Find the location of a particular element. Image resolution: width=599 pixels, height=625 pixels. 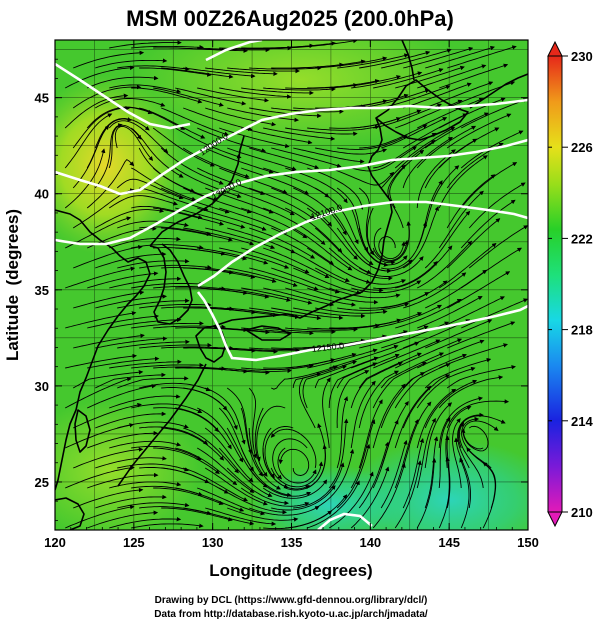

colorbar-bottom-triangle is located at coordinates (555, 519).